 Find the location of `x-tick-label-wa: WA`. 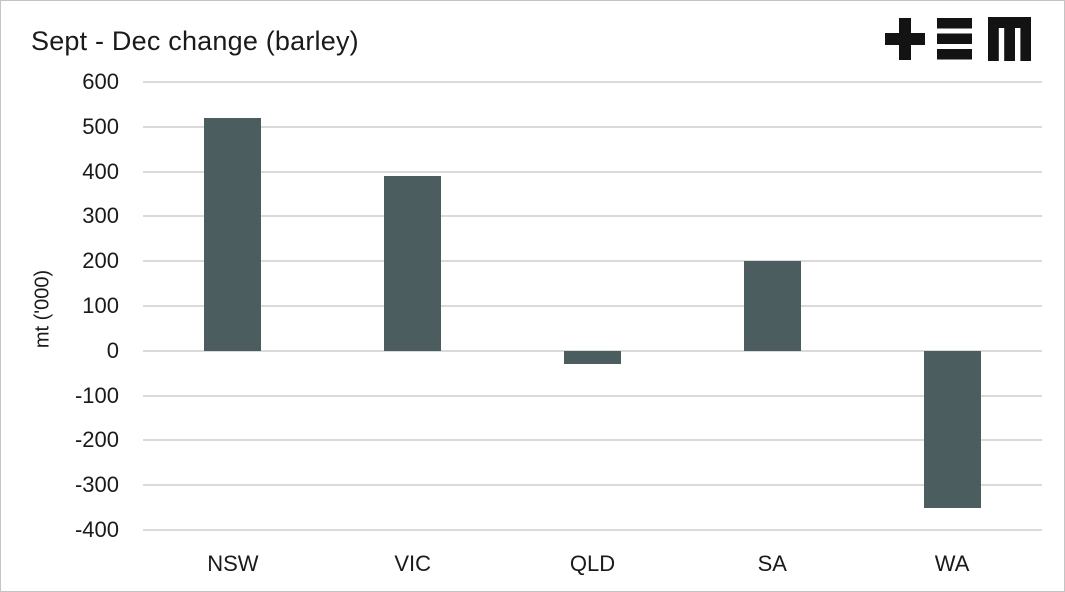

x-tick-label-wa: WA is located at coordinates (952, 563).